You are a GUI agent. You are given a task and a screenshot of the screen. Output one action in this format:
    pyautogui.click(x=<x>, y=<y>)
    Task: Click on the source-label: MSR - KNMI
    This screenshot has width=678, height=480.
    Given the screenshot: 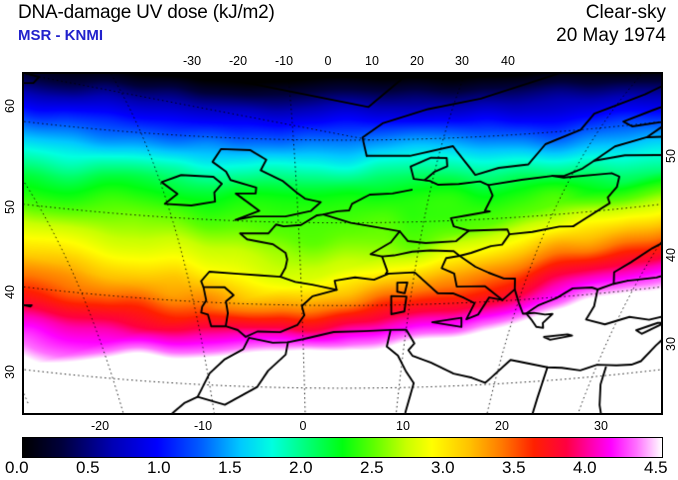 What is the action you would take?
    pyautogui.click(x=60, y=35)
    